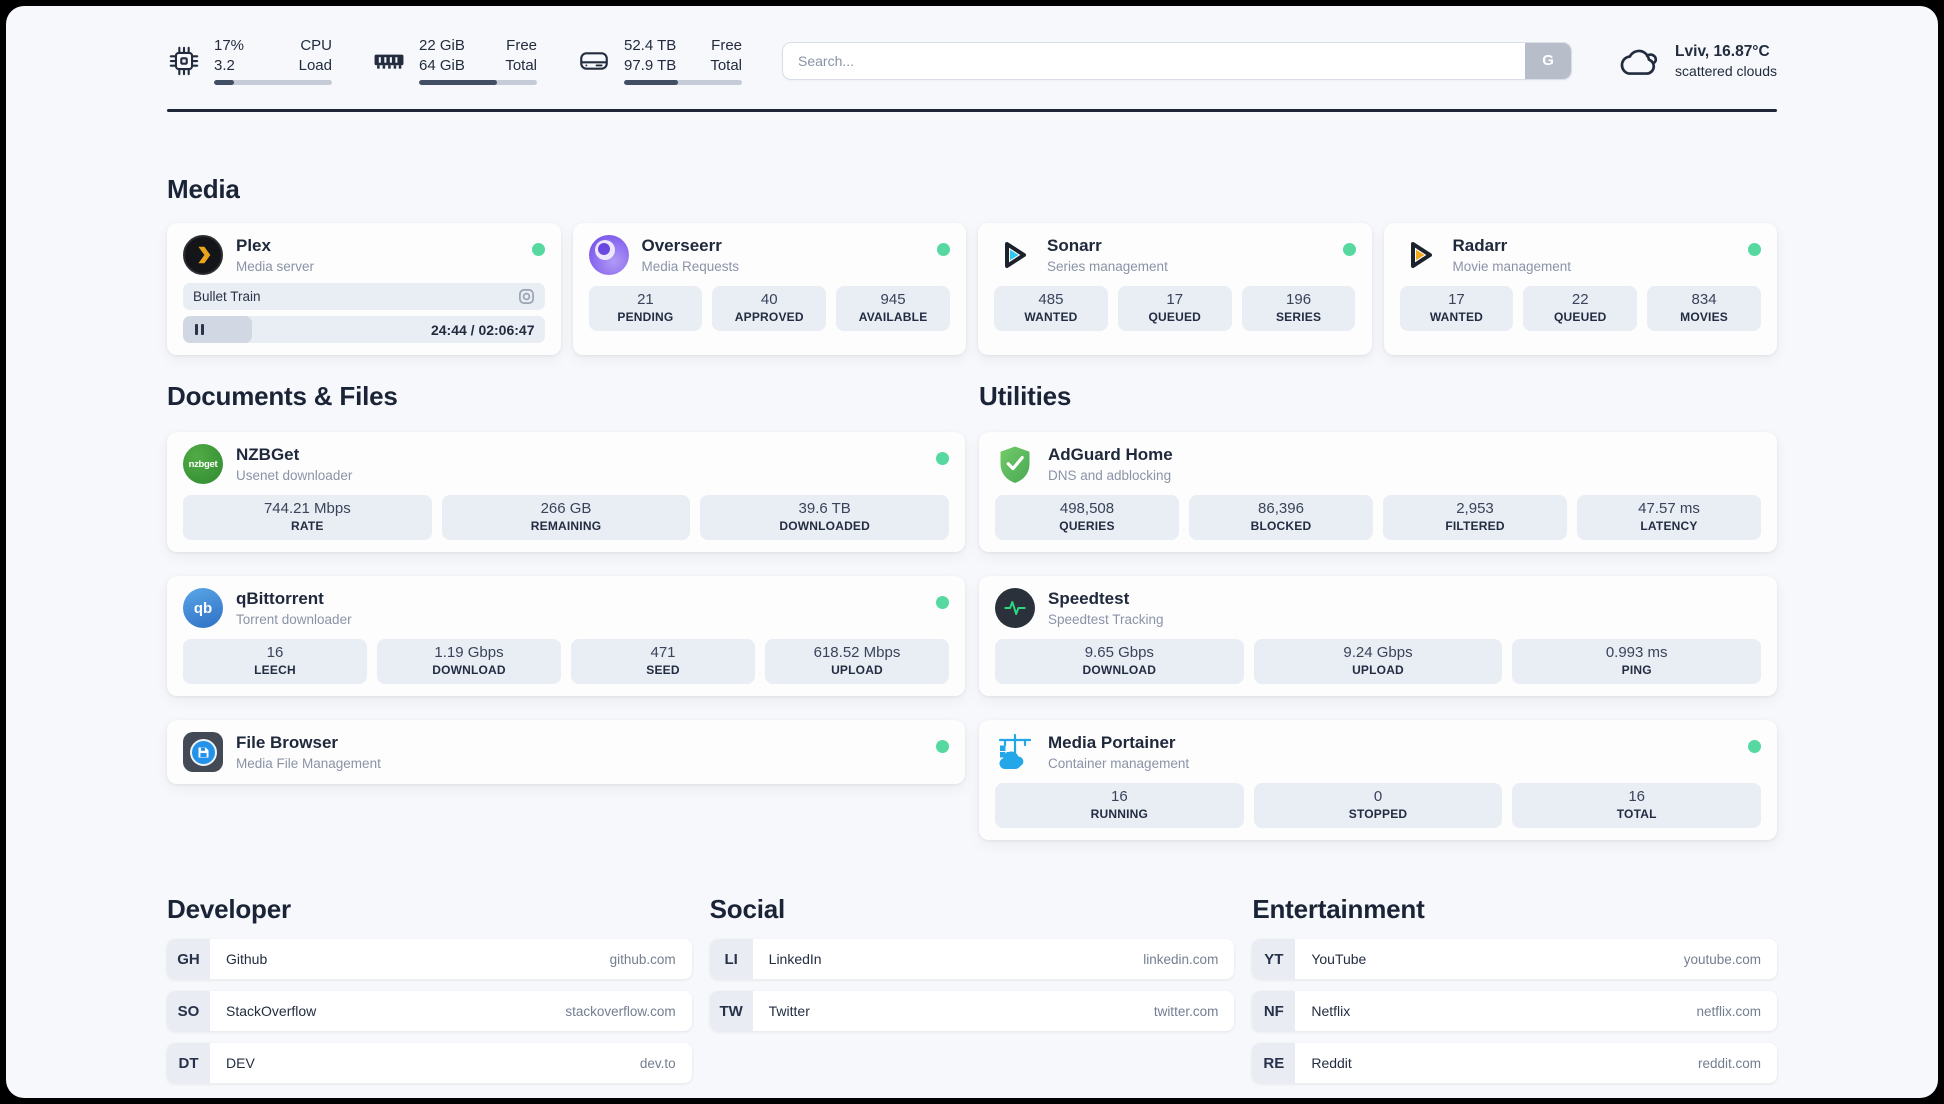  Describe the element at coordinates (294, 476) in the screenshot. I see `card-subtitle: Usenet downloader` at that location.